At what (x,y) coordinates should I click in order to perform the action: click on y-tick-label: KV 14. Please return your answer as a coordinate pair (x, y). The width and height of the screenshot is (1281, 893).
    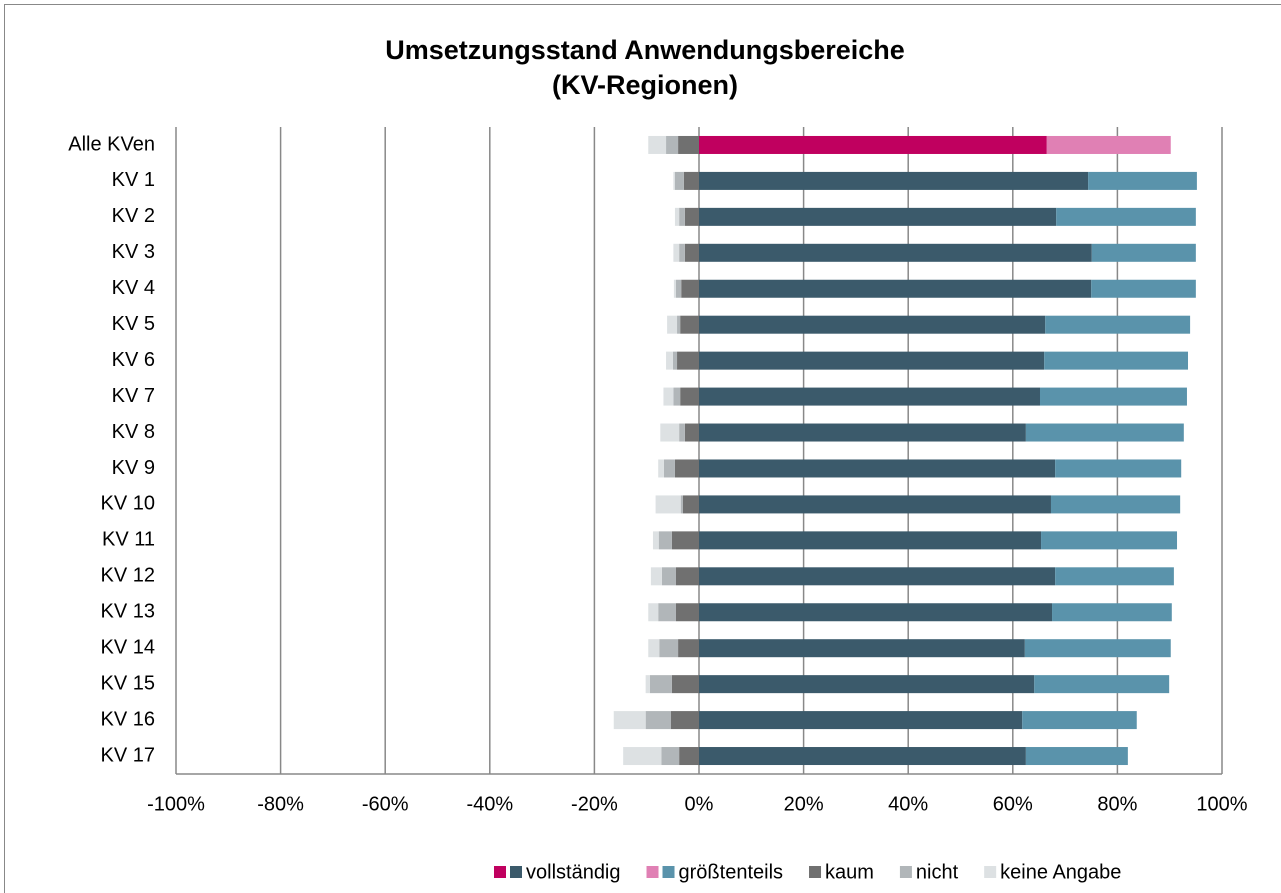
    Looking at the image, I should click on (128, 647).